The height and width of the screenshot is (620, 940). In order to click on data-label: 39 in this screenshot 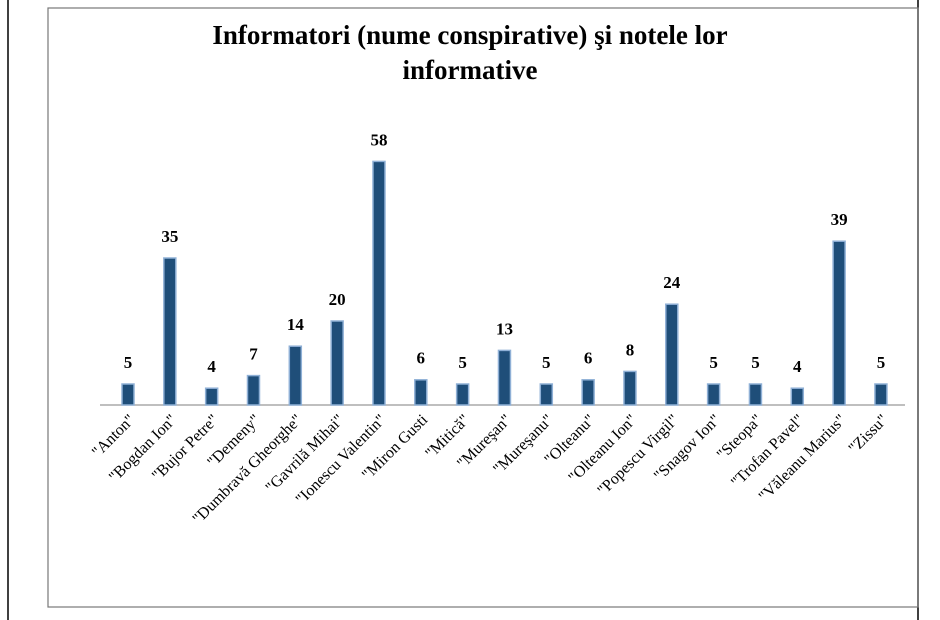, I will do `click(839, 219)`.